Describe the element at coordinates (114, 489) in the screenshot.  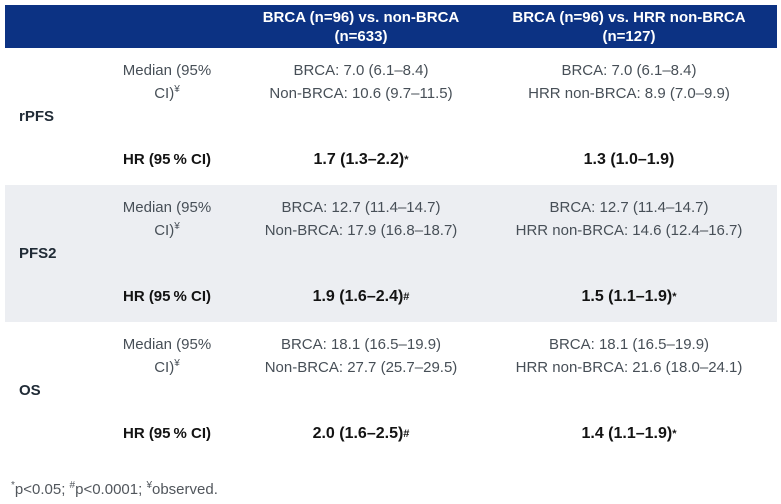
I see `table-footnote: *p<0.05; #p<0.0001; ¥observed.` at that location.